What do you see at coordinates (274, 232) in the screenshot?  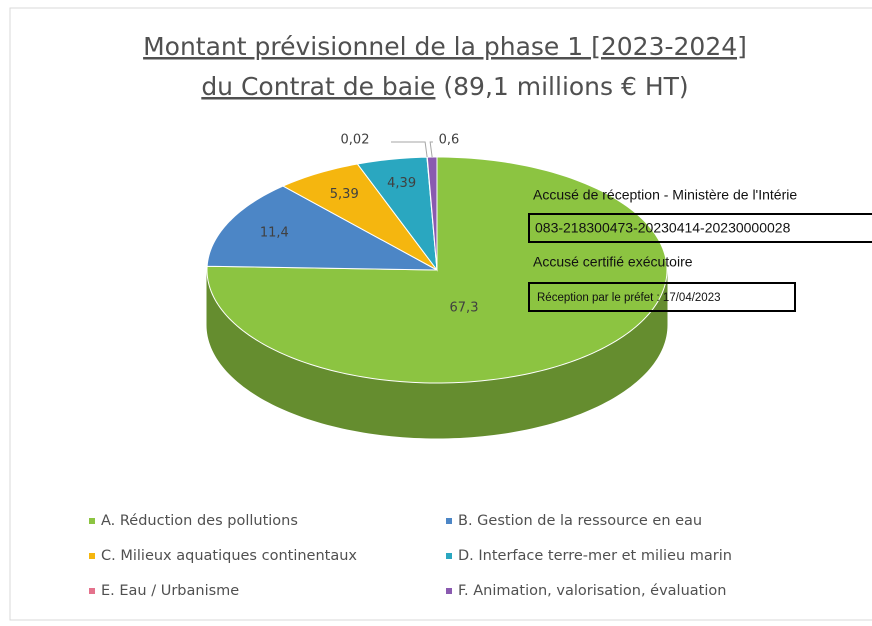 I see `data-label: 11,4` at bounding box center [274, 232].